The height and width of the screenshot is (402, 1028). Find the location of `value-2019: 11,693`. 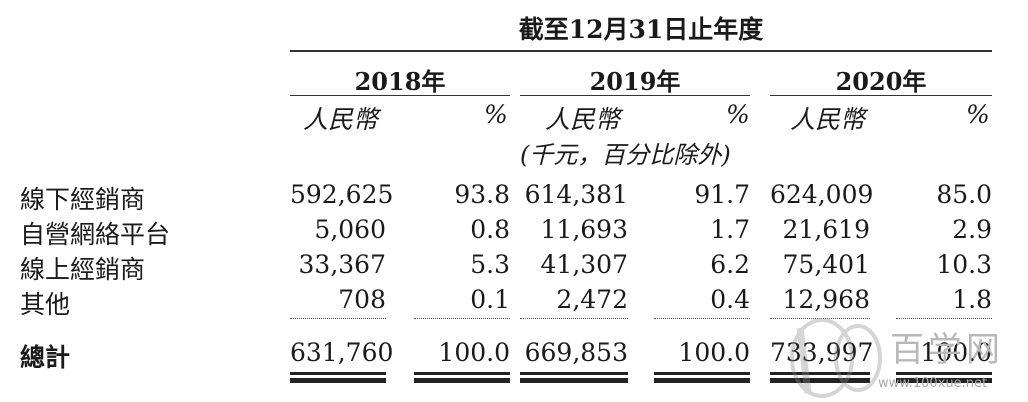

value-2019: 11,693 is located at coordinates (584, 229).